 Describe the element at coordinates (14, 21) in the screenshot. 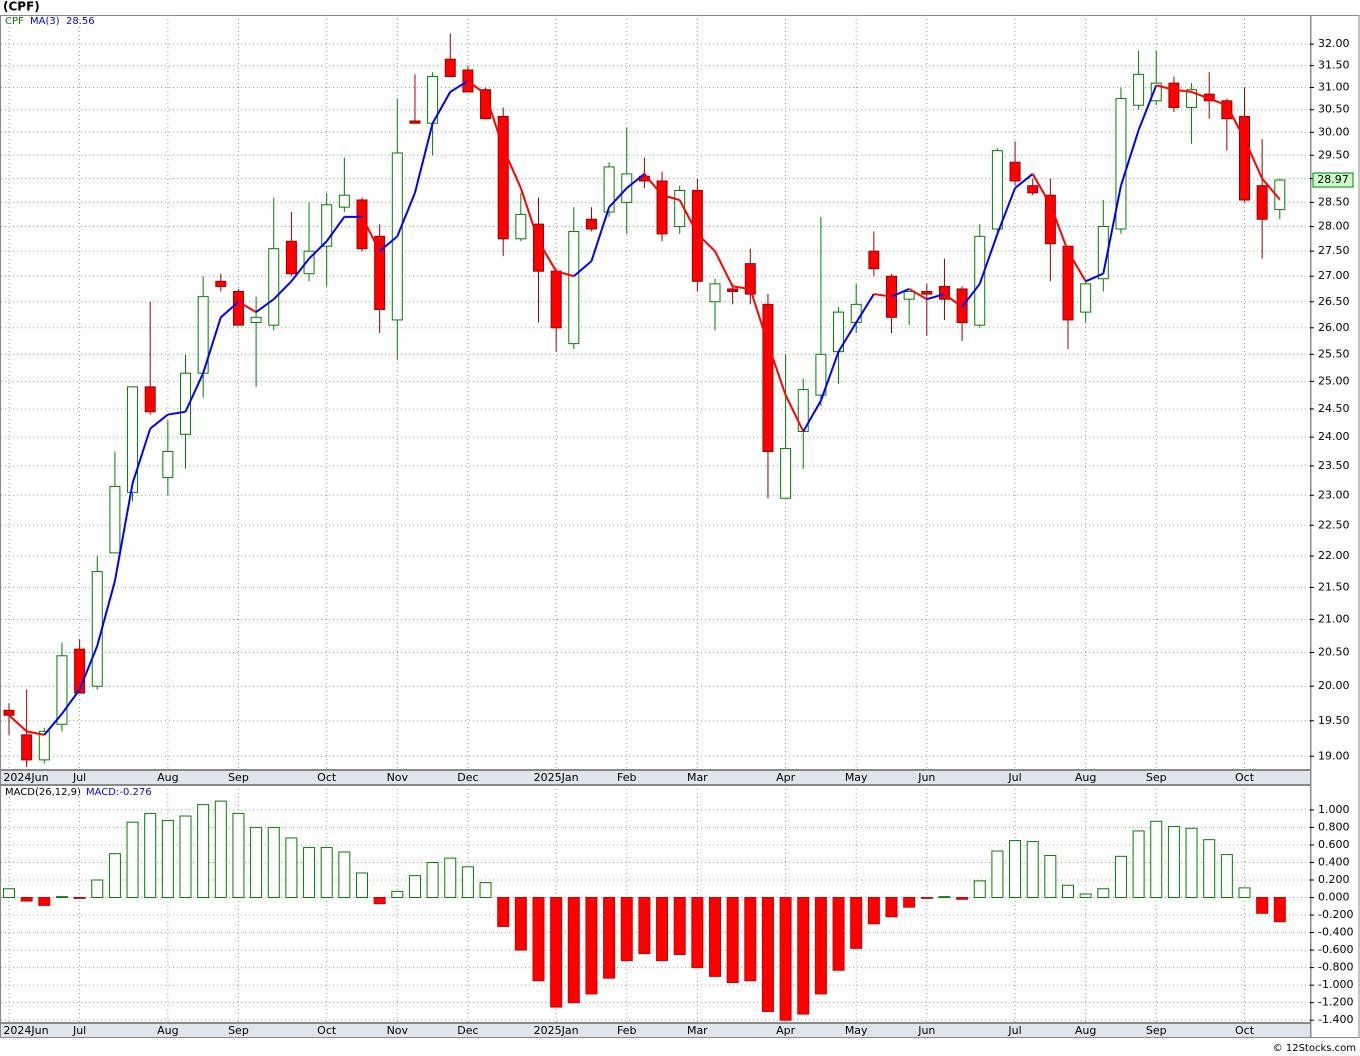

I see `legend-symbol: CPF` at that location.